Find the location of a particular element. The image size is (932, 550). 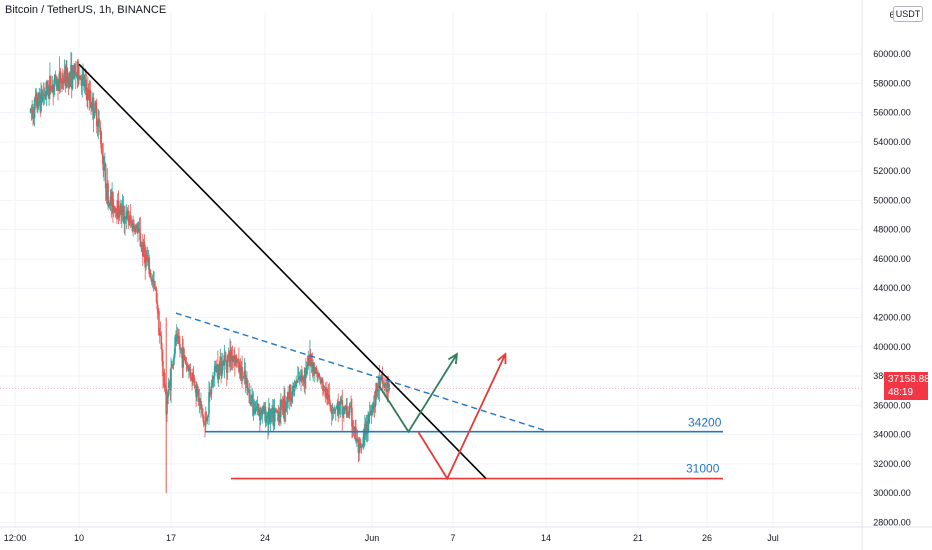

chart-title: Bitcoin / TetherUS, 1h, BINANCE is located at coordinates (86, 10).